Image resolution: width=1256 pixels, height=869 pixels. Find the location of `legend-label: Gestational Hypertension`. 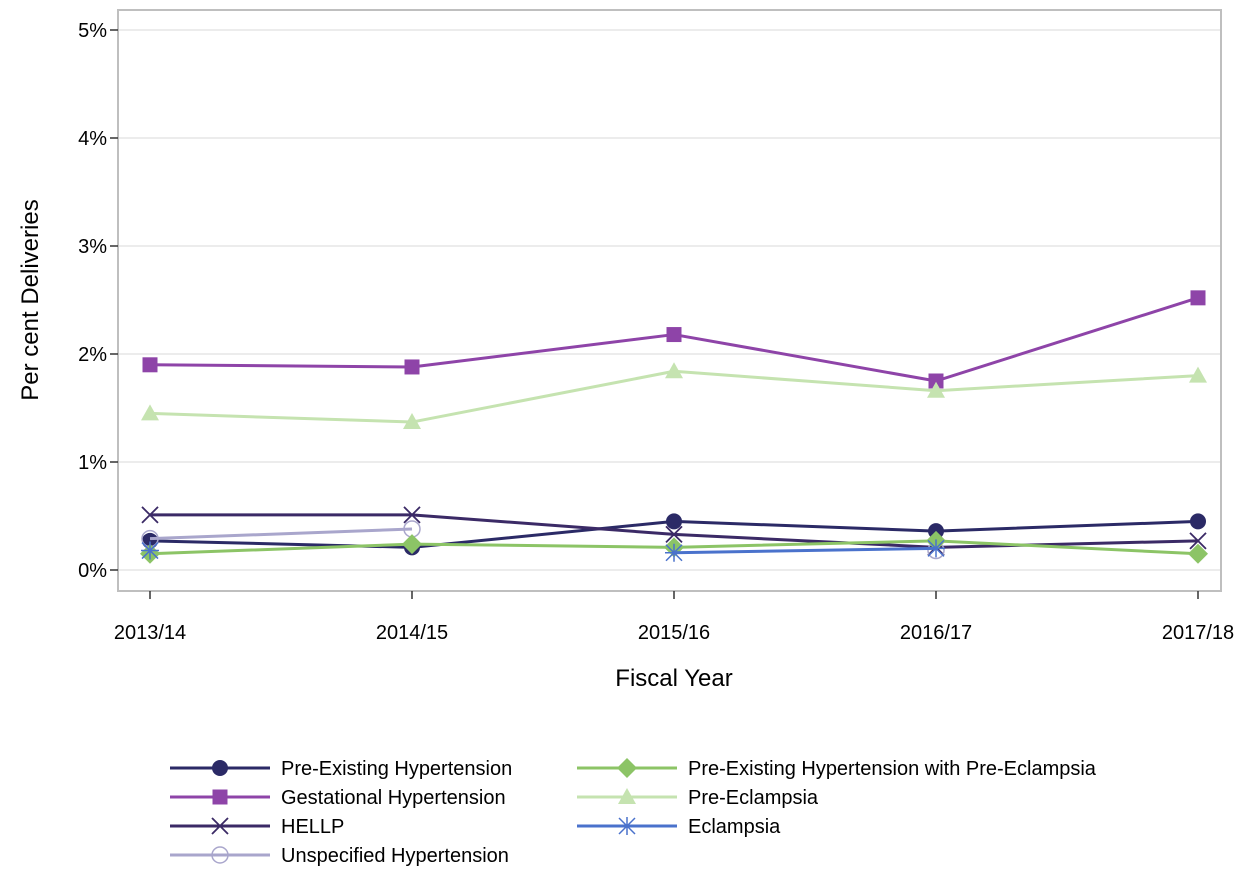

legend-label: Gestational Hypertension is located at coordinates (393, 798).